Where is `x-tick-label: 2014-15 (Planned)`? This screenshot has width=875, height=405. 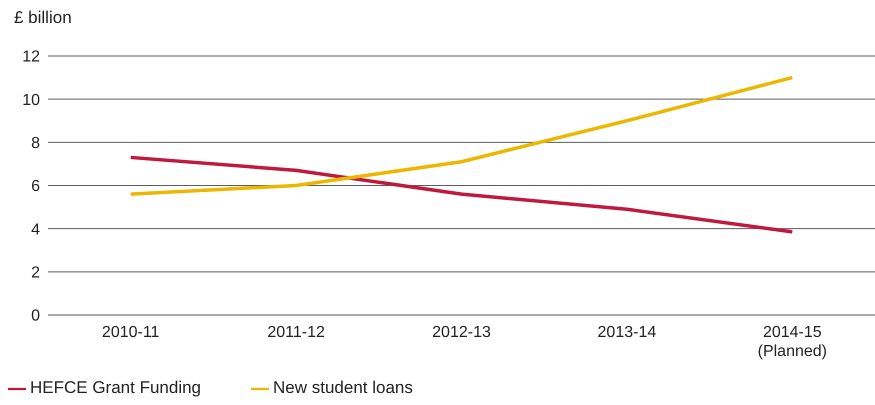 x-tick-label: 2014-15 (Planned) is located at coordinates (792, 342).